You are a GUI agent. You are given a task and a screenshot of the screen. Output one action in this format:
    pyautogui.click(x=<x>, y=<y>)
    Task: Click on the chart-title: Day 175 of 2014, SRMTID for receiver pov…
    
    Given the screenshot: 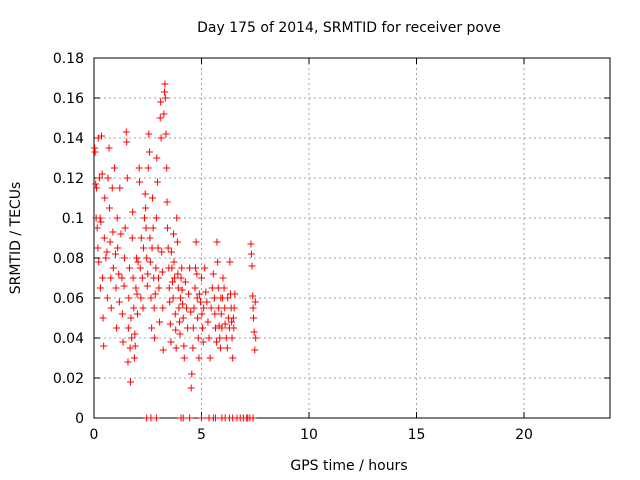 What is the action you would take?
    pyautogui.click(x=349, y=28)
    